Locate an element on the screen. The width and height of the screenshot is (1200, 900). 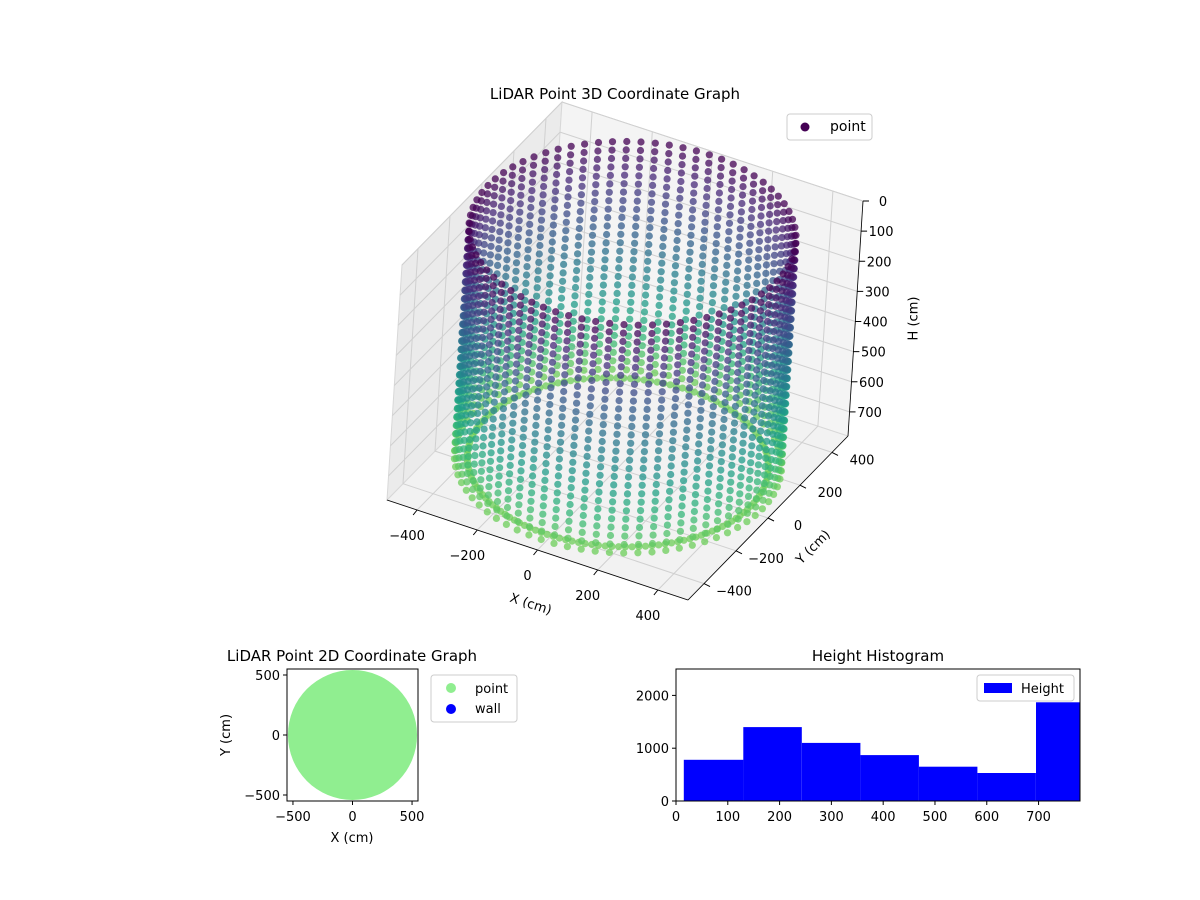
legend-frame is located at coordinates (829, 127).